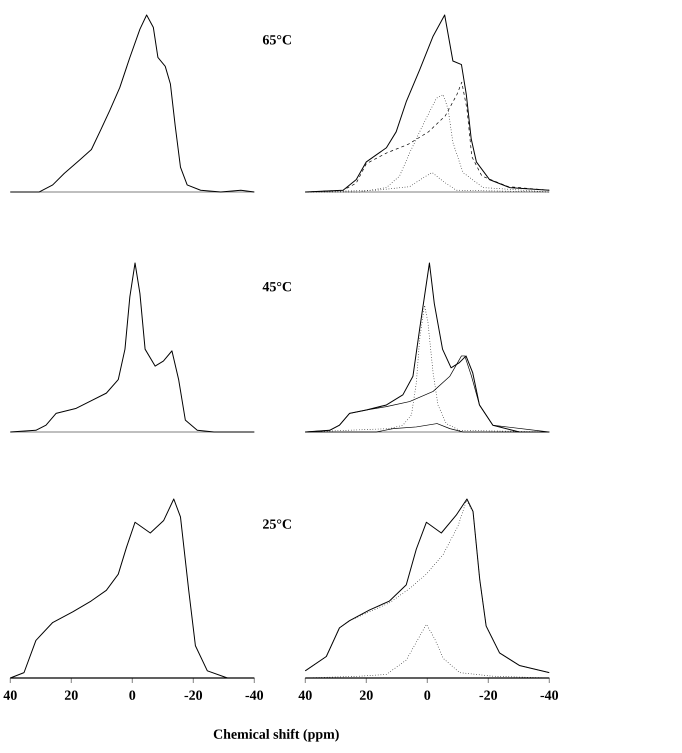  I want to click on text: 25°C, so click(276, 524).